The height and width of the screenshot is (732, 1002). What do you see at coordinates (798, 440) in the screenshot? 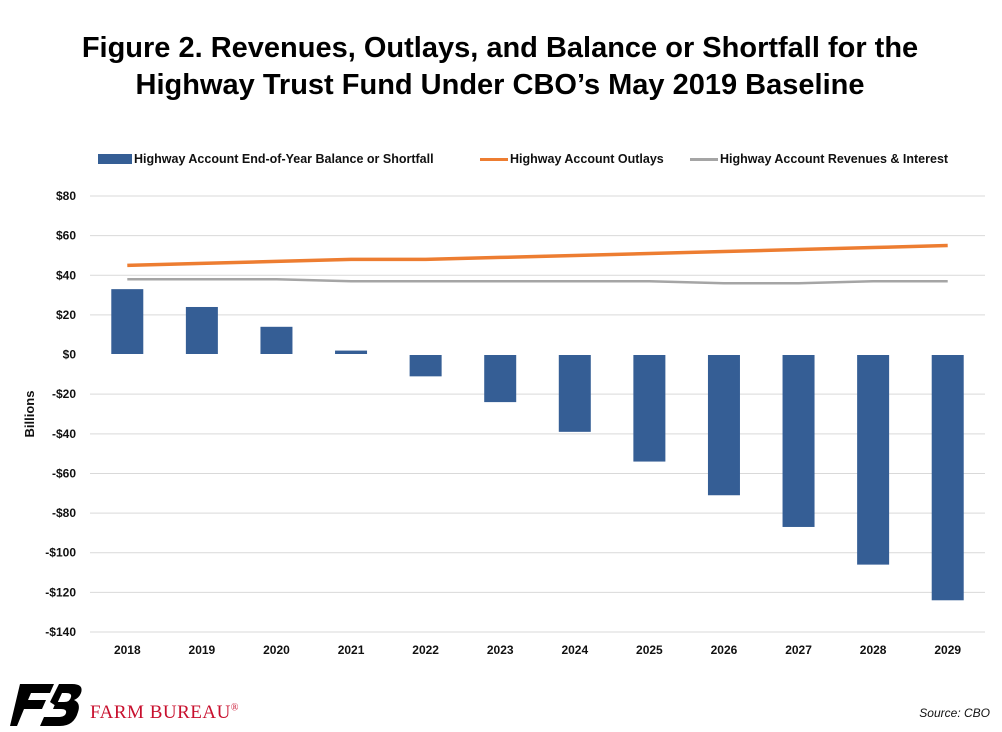
I see `bar-2027` at bounding box center [798, 440].